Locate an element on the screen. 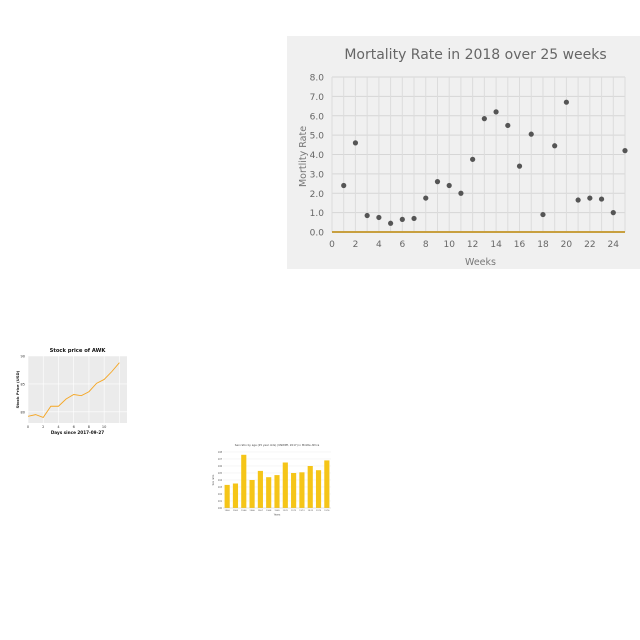 The image size is (640, 640). x-tick-label: 14 is located at coordinates (496, 245).